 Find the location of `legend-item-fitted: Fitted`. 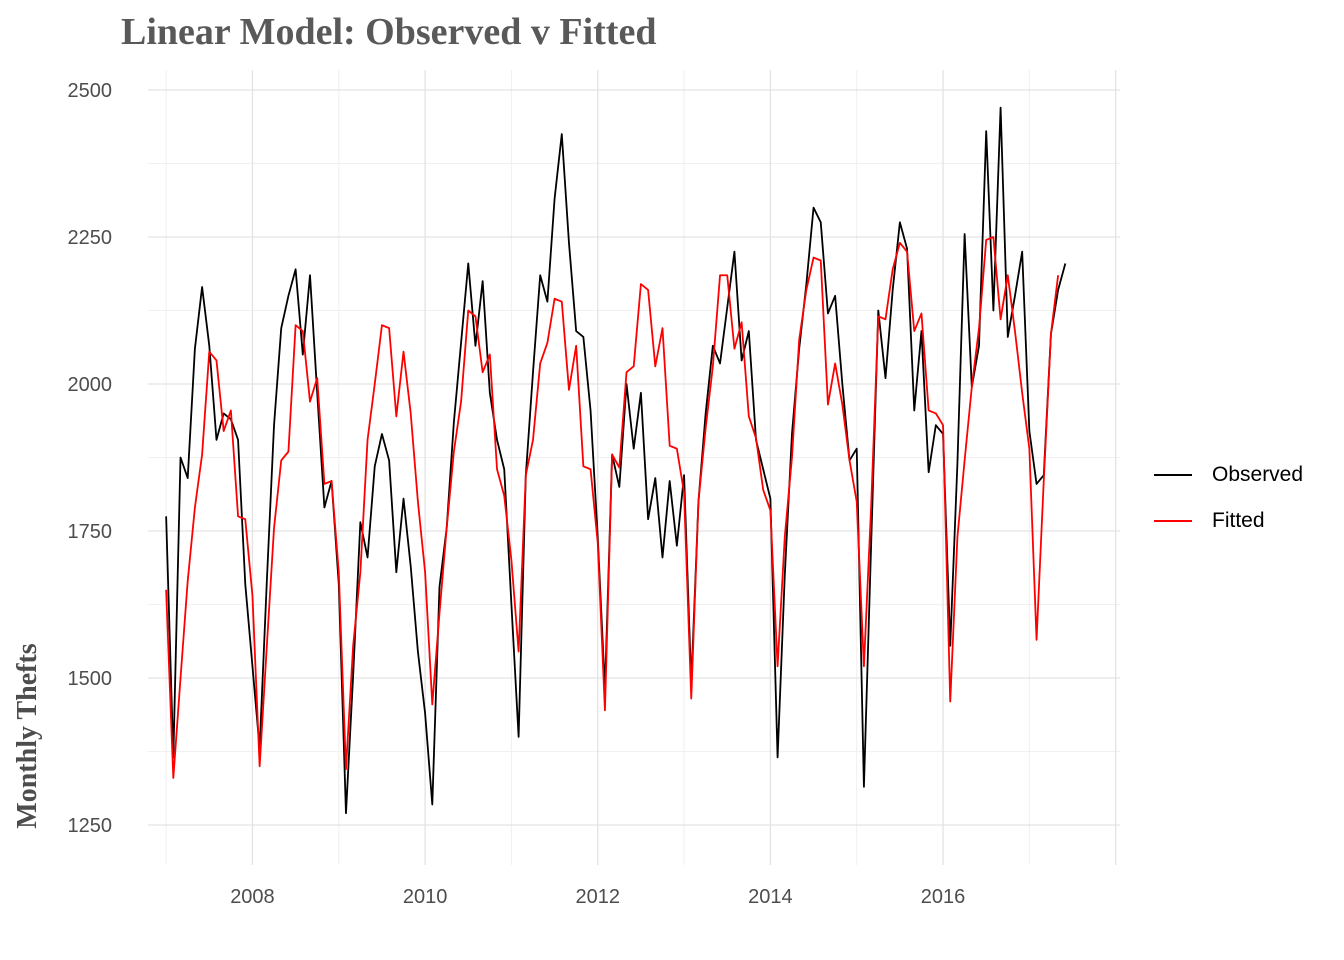

legend-item-fitted: Fitted is located at coordinates (1228, 521).